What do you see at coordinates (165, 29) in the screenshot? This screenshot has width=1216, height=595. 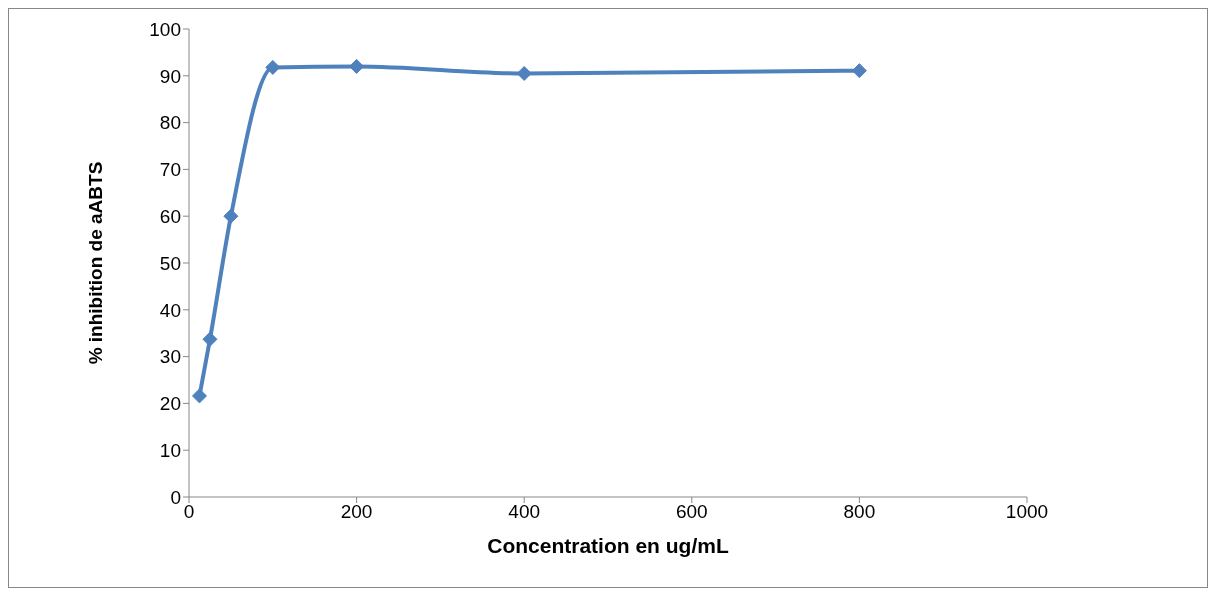 I see `y-tick-label: 100` at bounding box center [165, 29].